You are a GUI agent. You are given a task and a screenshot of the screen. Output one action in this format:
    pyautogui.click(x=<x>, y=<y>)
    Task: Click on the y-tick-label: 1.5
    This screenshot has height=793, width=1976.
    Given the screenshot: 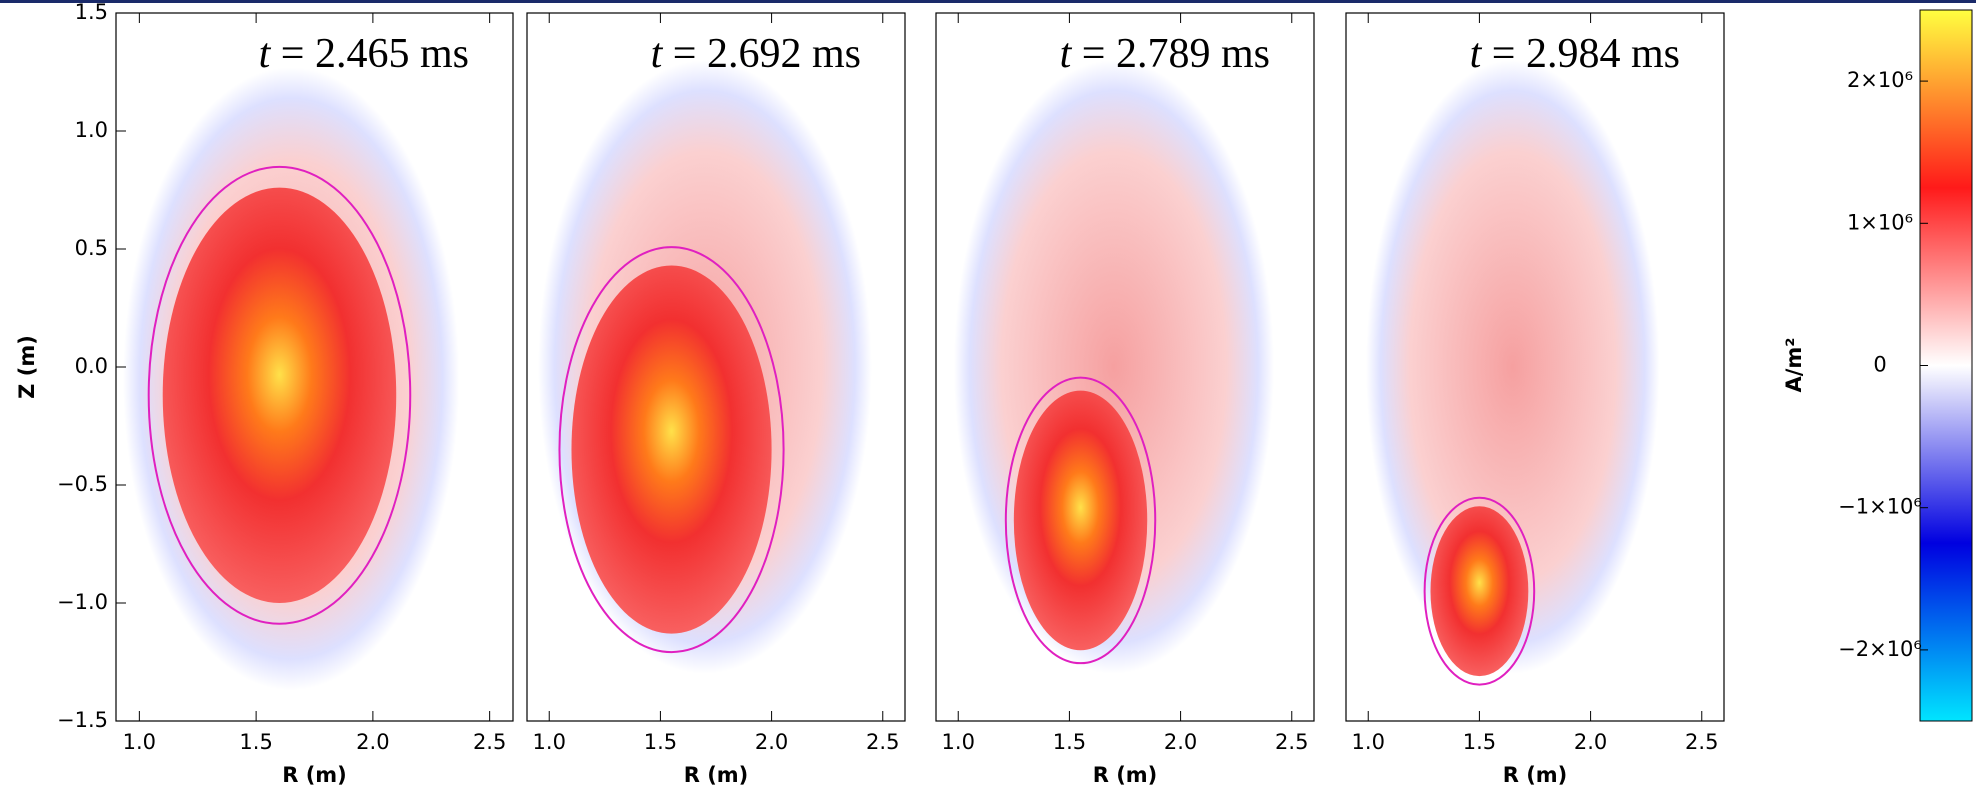 What is the action you would take?
    pyautogui.click(x=91, y=12)
    